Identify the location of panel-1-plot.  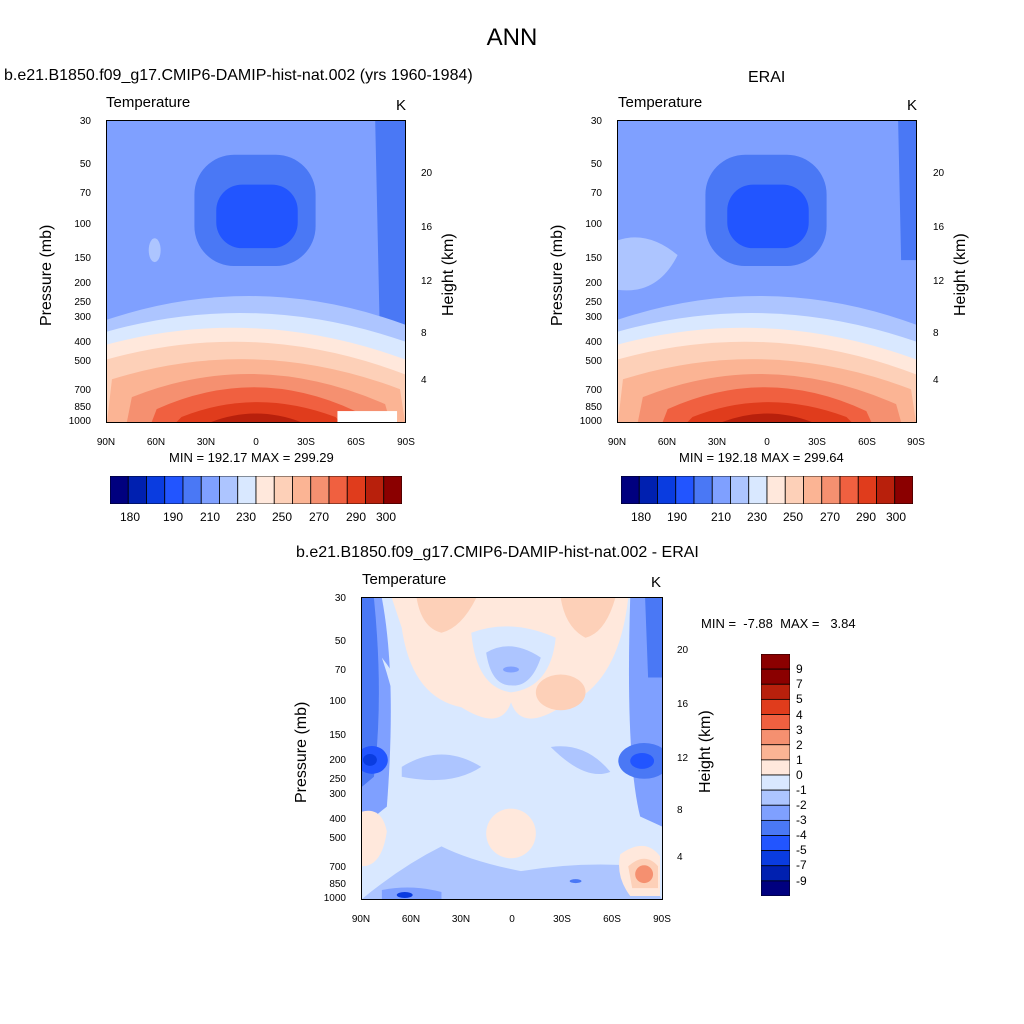
(256, 271).